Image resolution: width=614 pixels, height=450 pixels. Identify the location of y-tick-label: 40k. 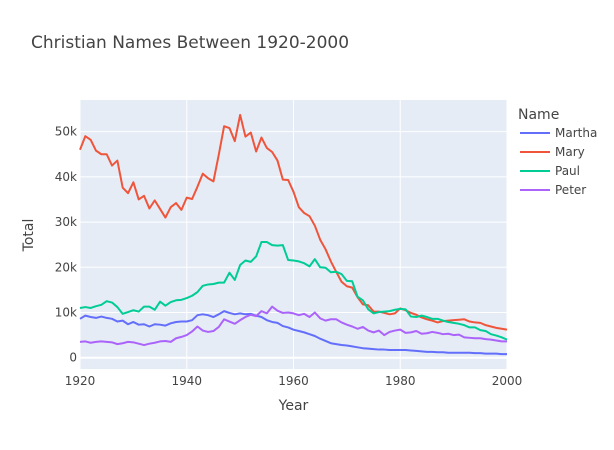
(66, 177).